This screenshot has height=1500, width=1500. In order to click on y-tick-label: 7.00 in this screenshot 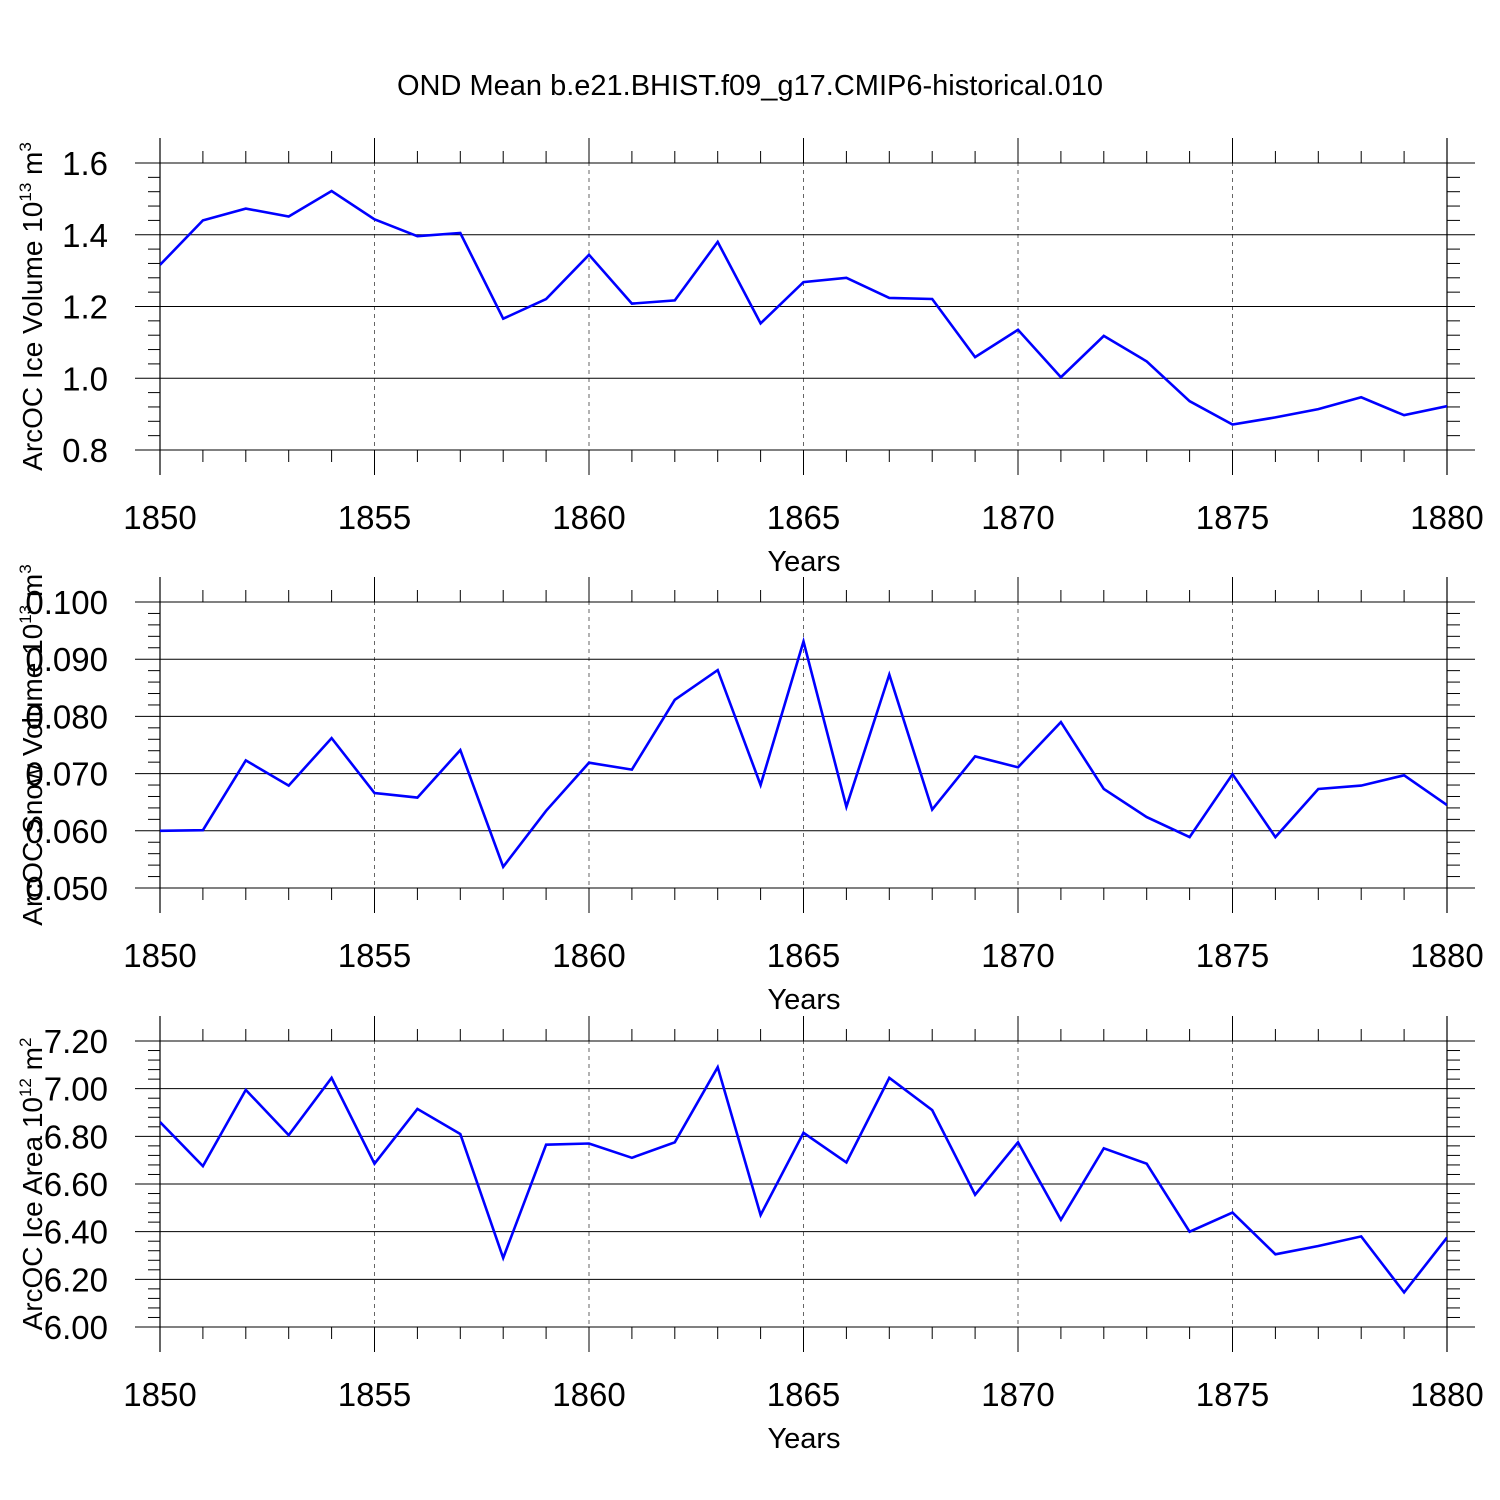, I will do `click(76, 1089)`.